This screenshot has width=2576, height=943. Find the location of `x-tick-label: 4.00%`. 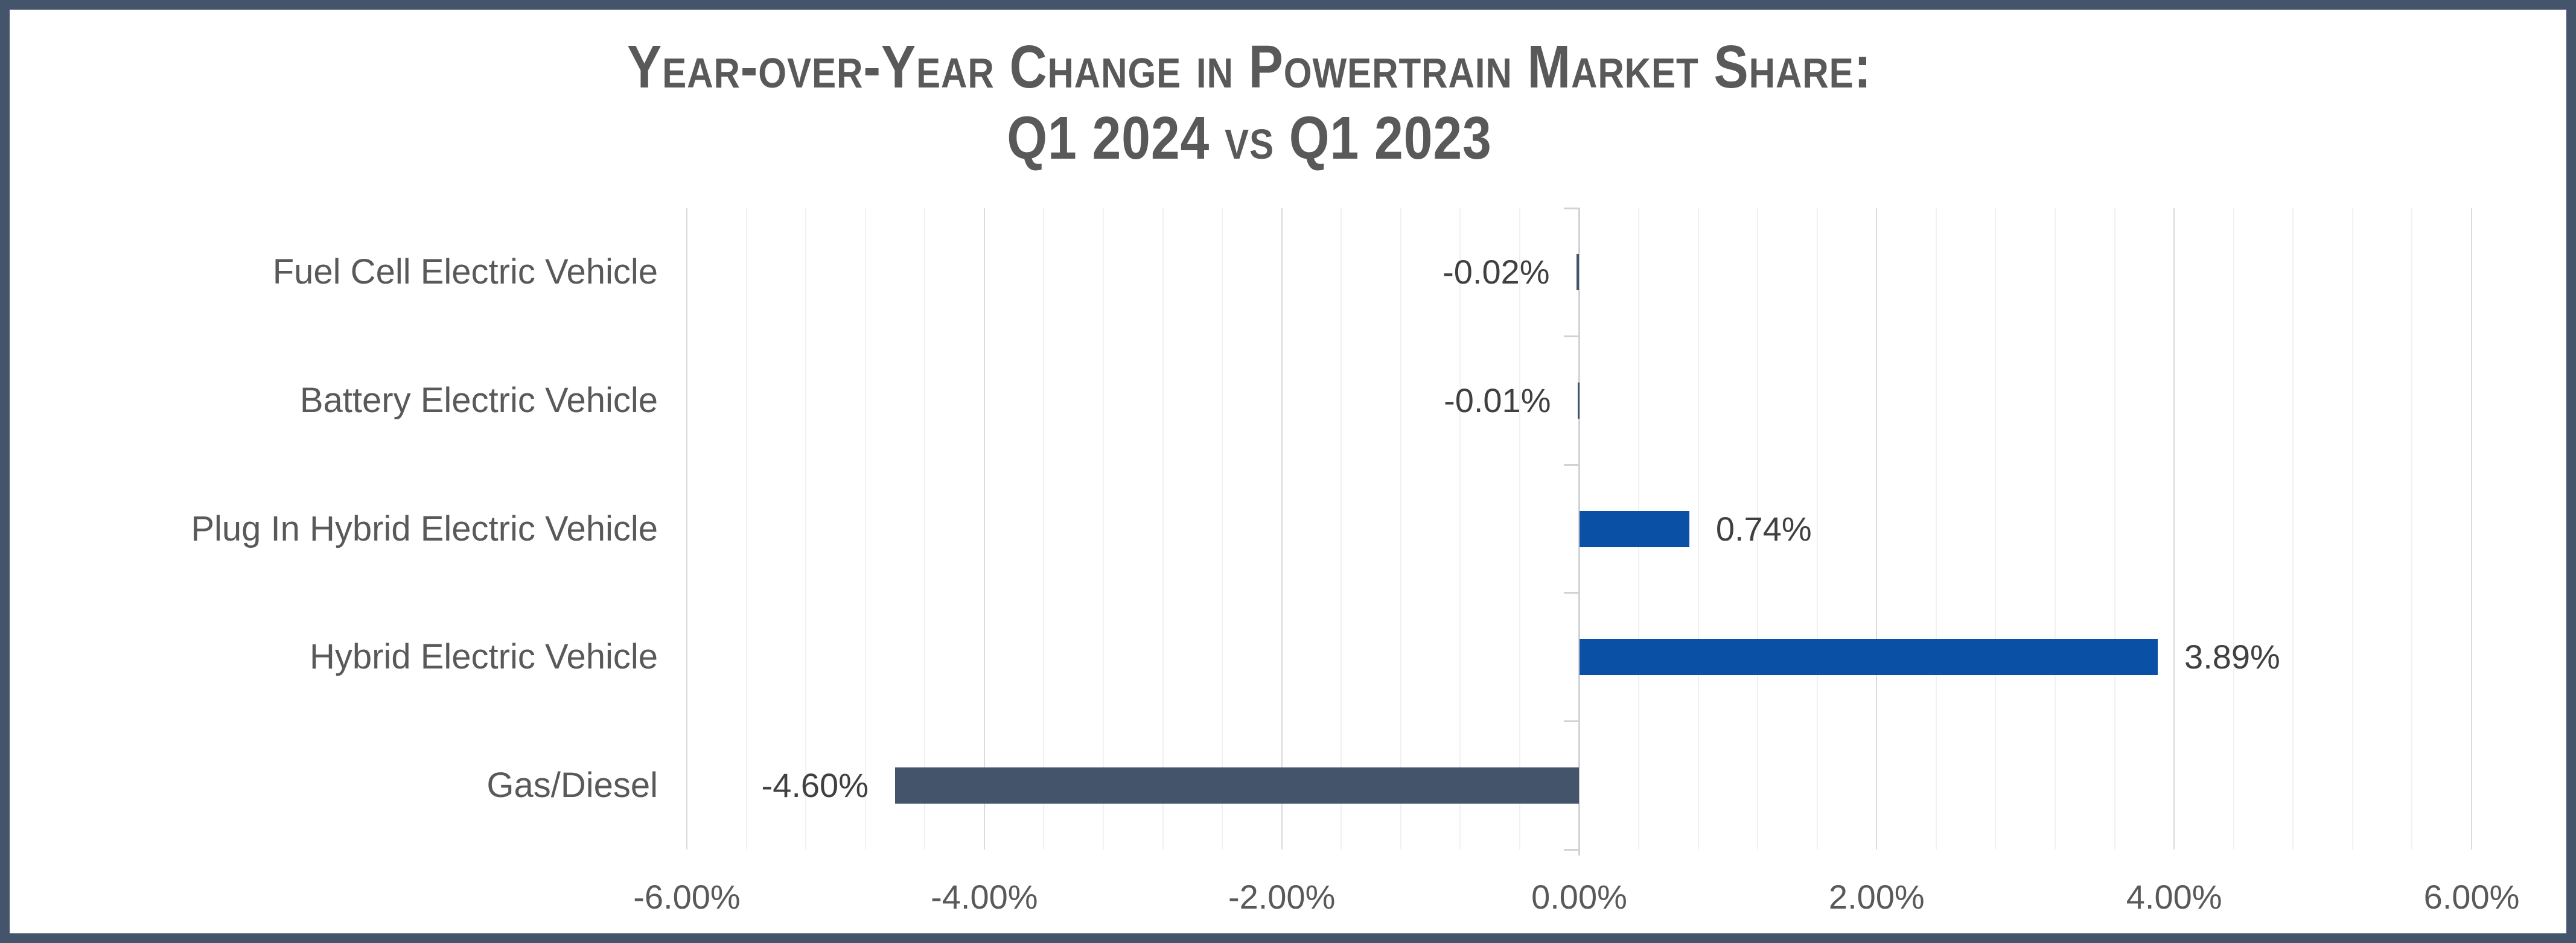

x-tick-label: 4.00% is located at coordinates (2174, 897).